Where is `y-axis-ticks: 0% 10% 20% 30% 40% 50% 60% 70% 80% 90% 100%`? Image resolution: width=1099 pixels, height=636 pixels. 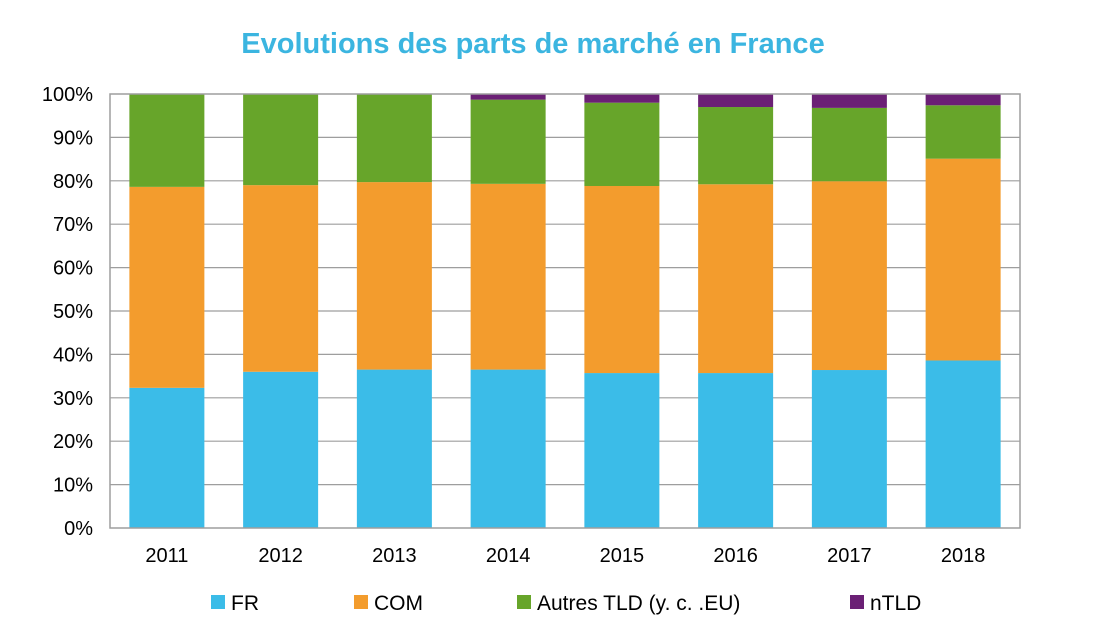
y-axis-ticks: 0% 10% 20% 30% 40% 50% 60% 70% 80% 90% 100% is located at coordinates (67, 312).